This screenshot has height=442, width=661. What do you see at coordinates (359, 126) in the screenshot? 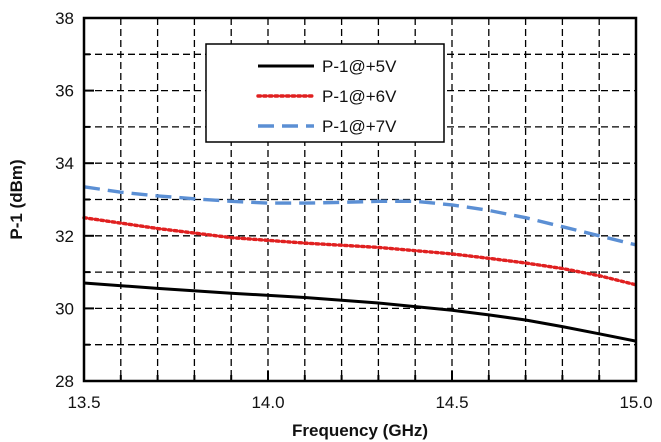
I see `legend-label: P-1@+7V` at bounding box center [359, 126].